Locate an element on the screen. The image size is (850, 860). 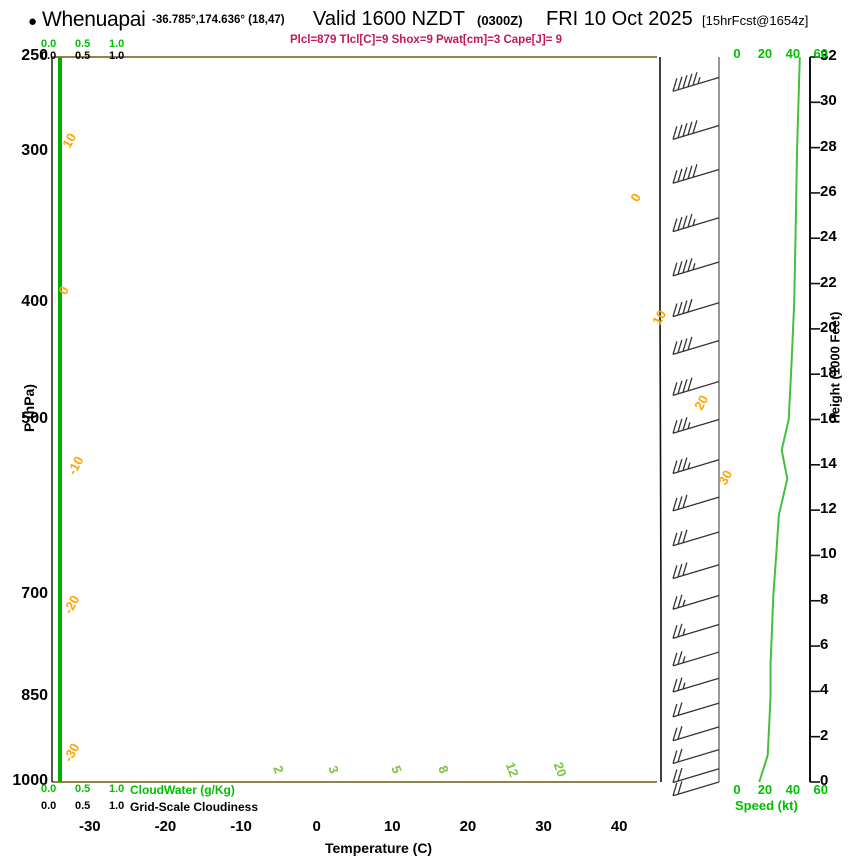
pressure-tick-250: 250 is located at coordinates (34, 55).